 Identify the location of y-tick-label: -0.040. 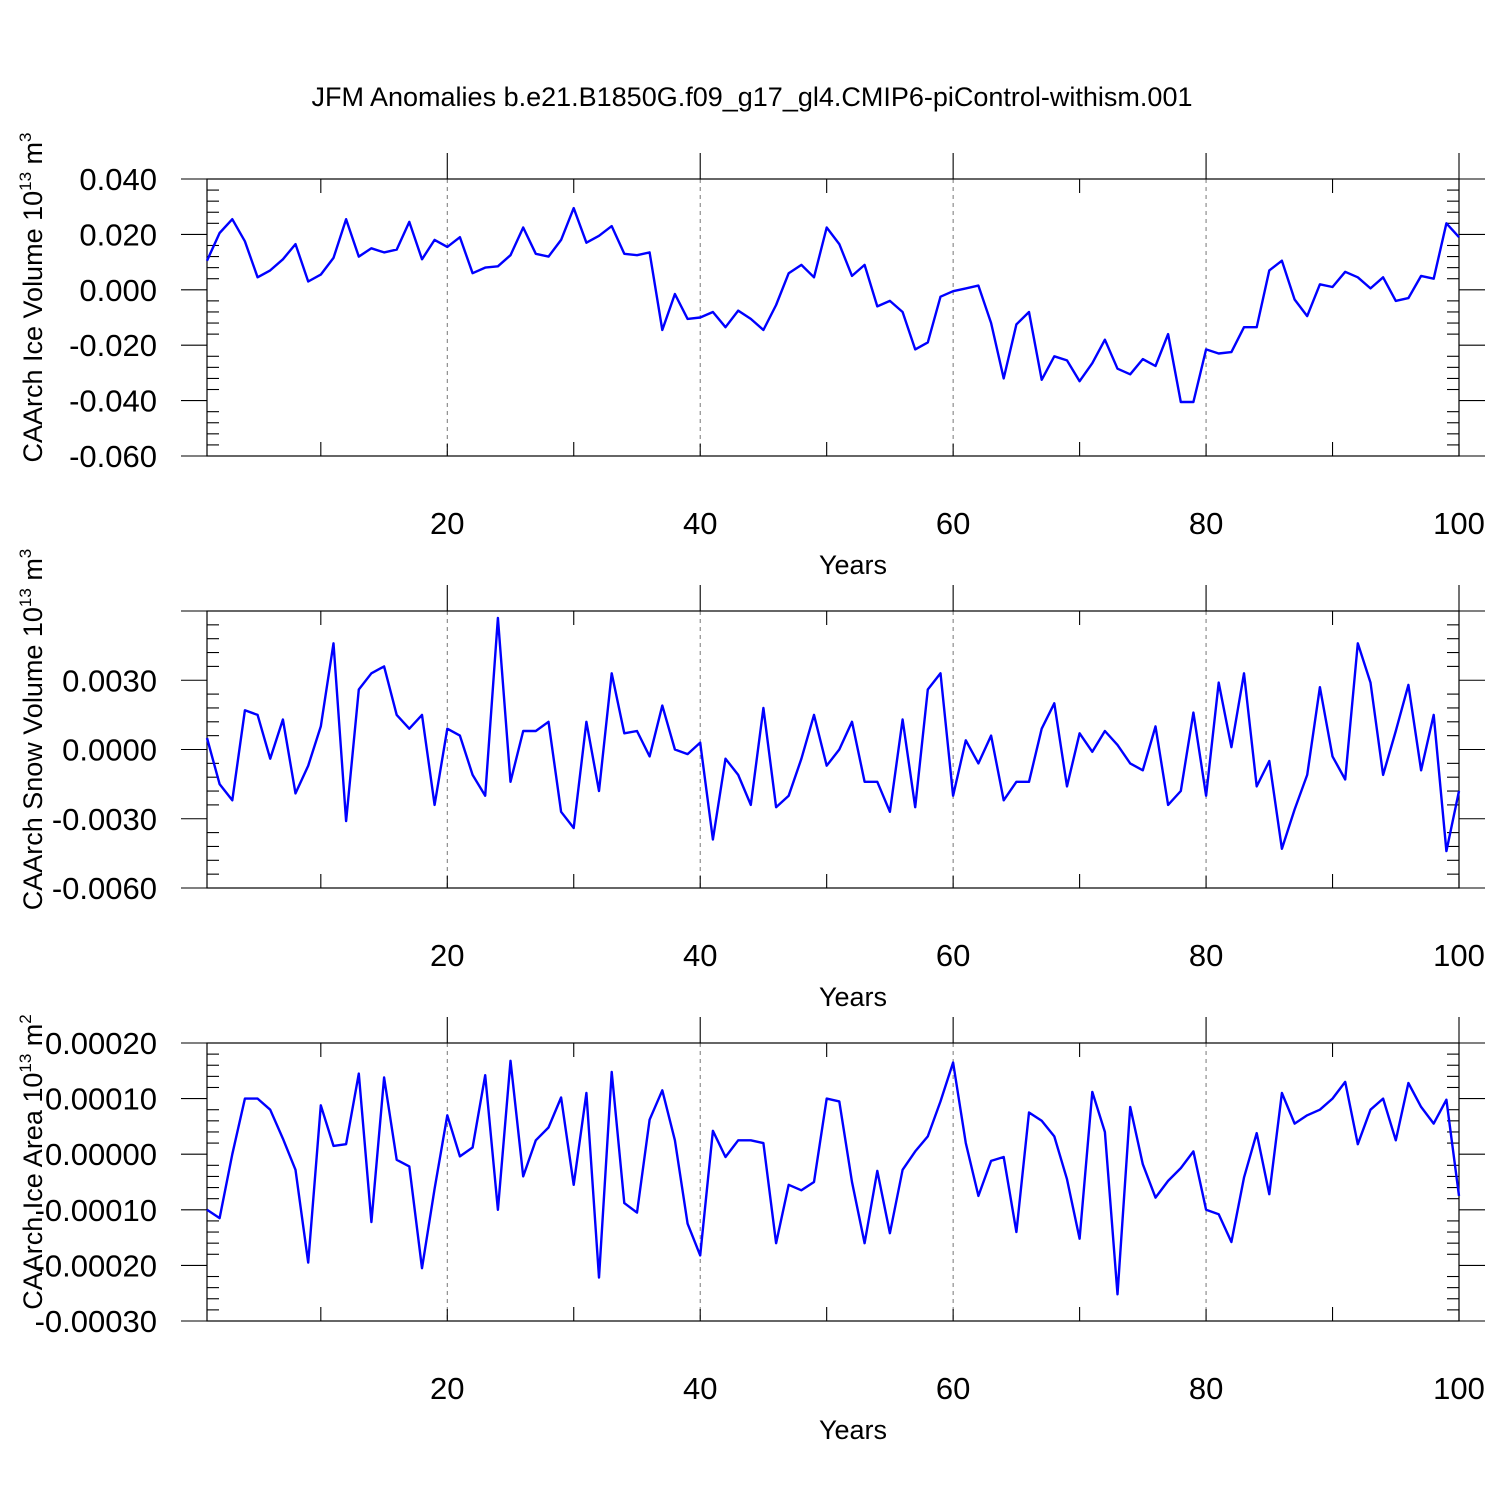
(113, 401).